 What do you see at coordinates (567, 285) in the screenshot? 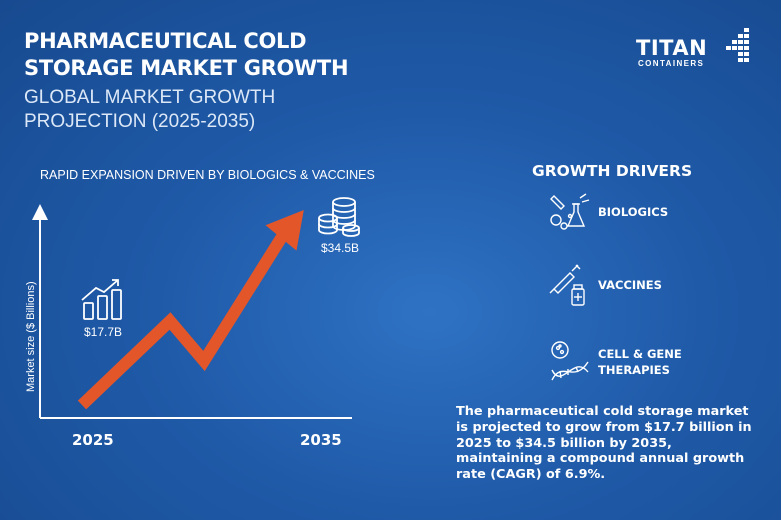
I see `syringe-vial-icon` at bounding box center [567, 285].